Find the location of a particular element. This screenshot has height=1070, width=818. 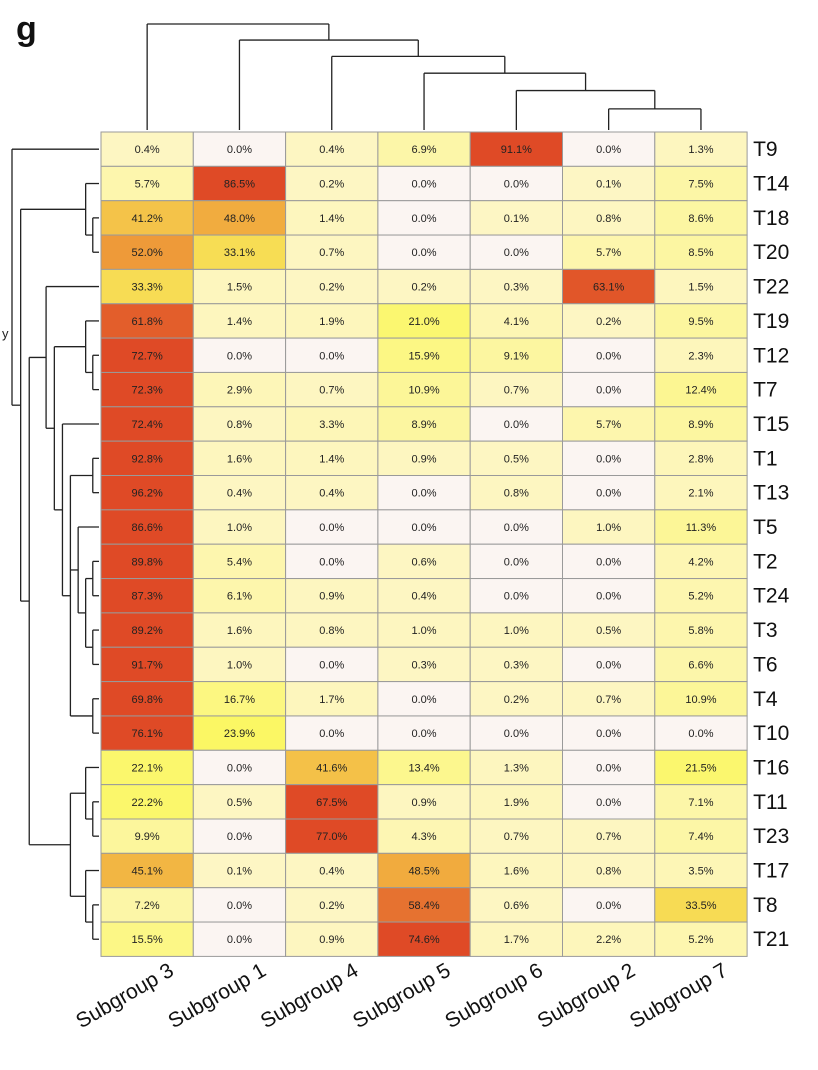

row-label: T22 is located at coordinates (771, 287).